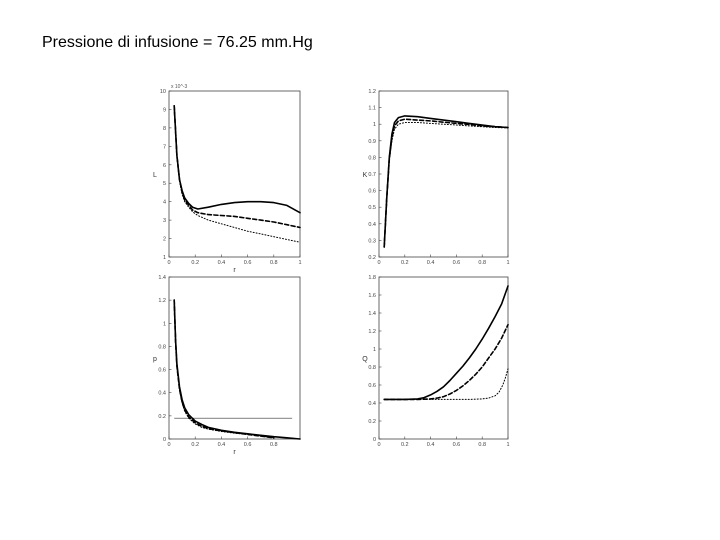 This screenshot has height=540, width=720. I want to click on slide-title: Pressione di infusione = 76.25 mm.Hg, so click(177, 42).